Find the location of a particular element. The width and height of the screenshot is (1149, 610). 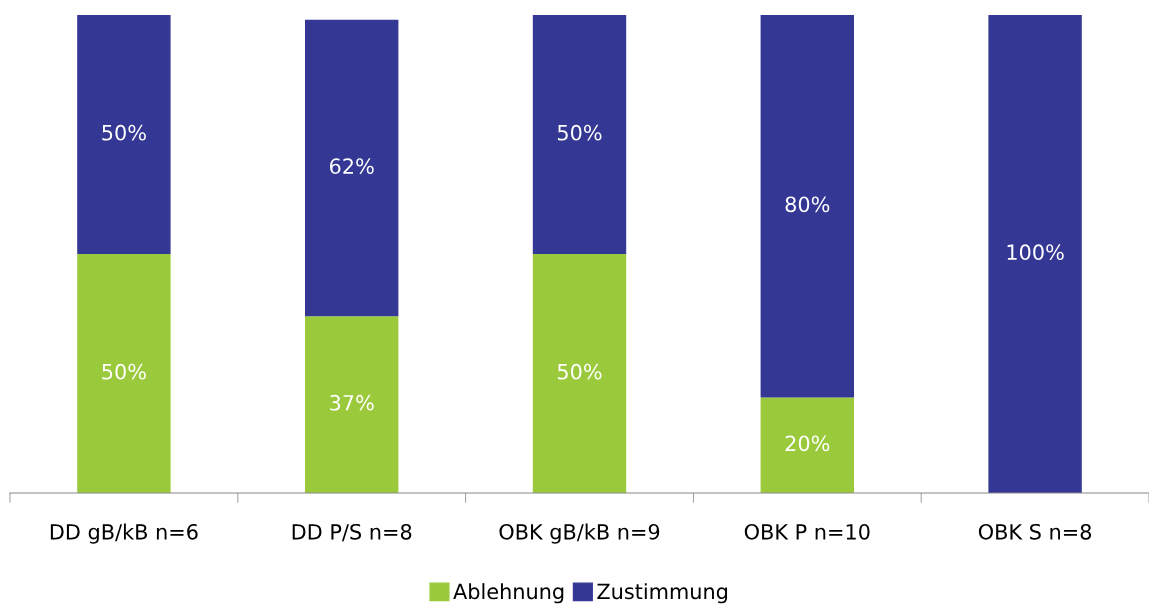

legend-label: Ablehnung is located at coordinates (508, 593).